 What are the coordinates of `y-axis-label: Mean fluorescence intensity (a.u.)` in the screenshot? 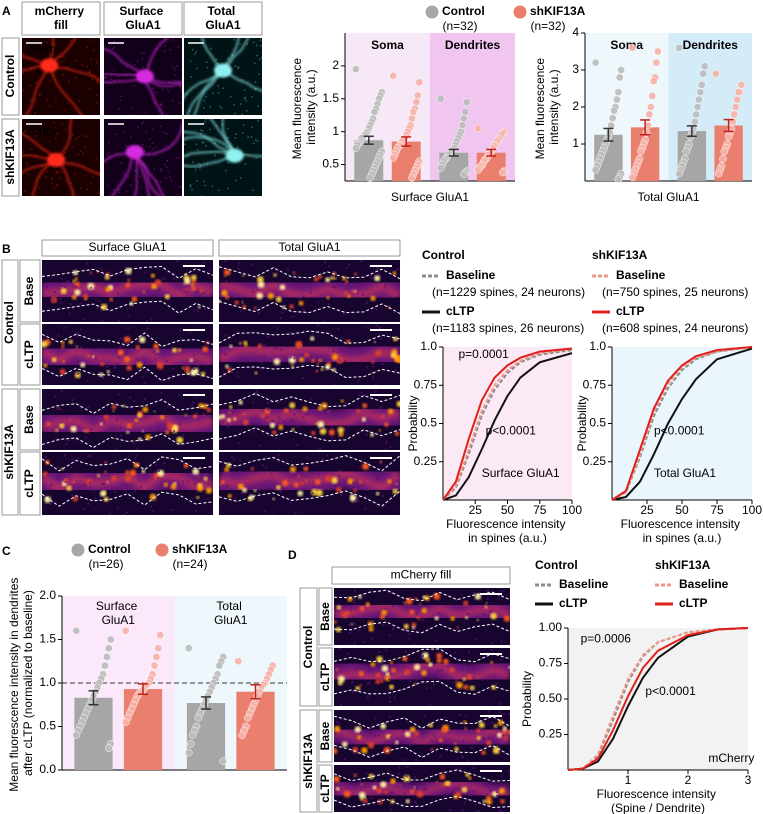 It's located at (304, 107).